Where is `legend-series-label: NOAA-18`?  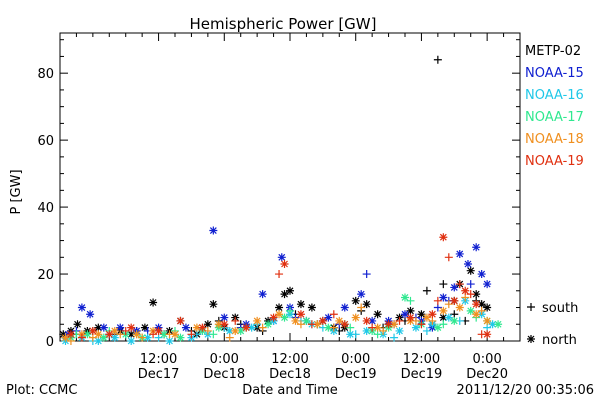 legend-series-label: NOAA-18 is located at coordinates (554, 139).